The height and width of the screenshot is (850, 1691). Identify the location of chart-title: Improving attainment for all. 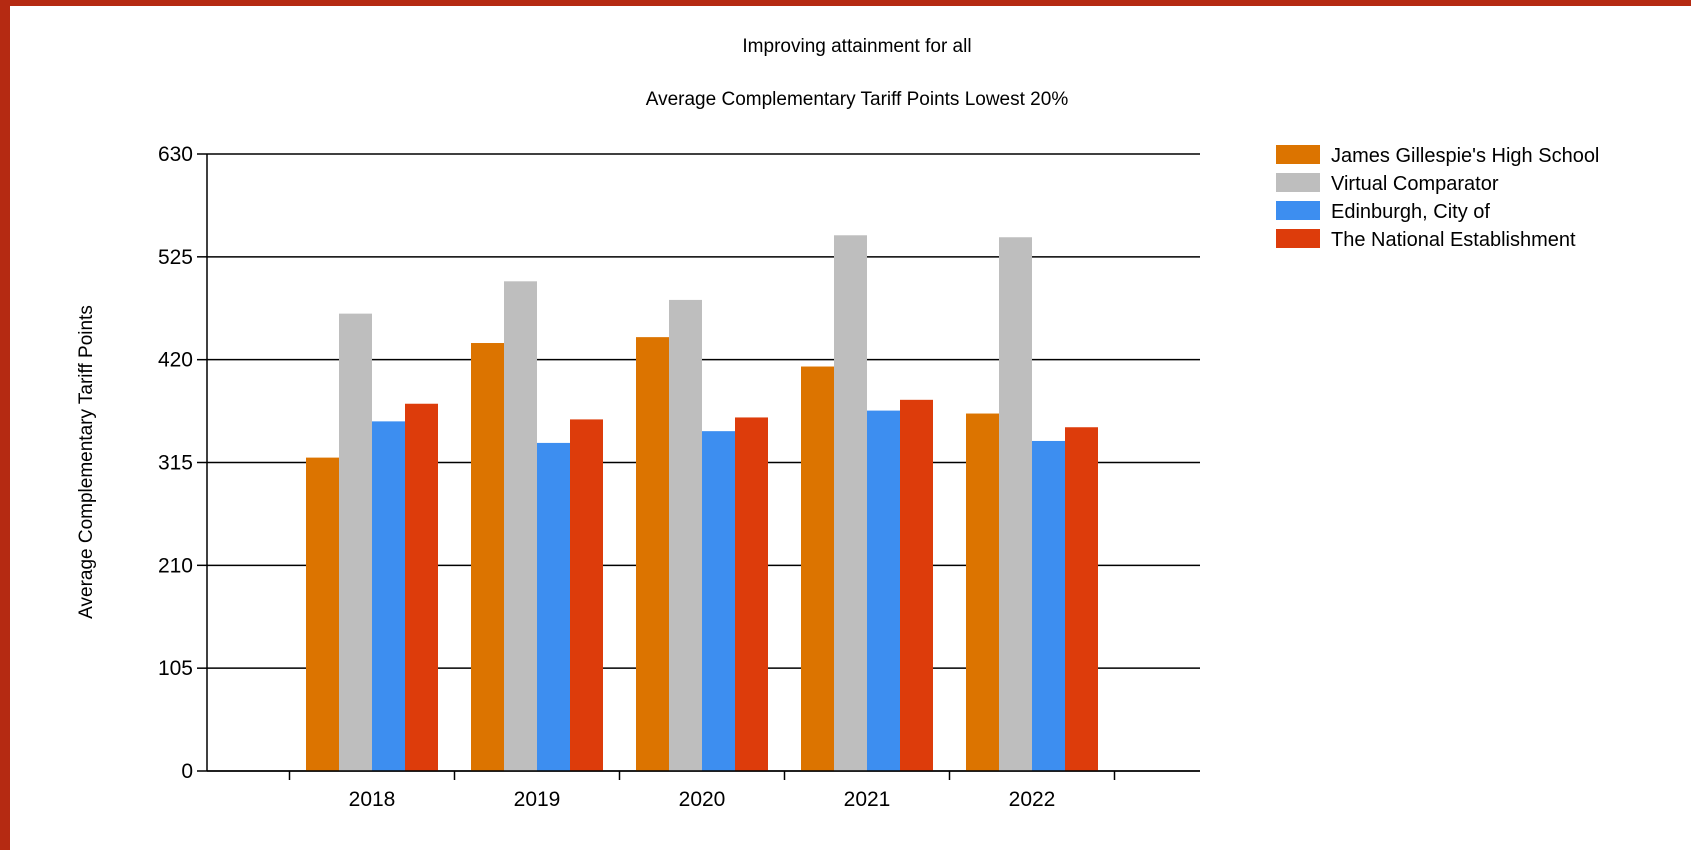
(856, 46).